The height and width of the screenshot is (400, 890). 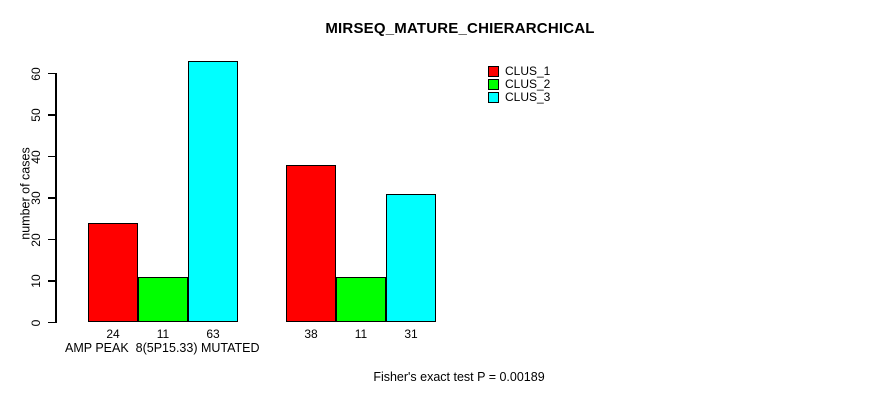 What do you see at coordinates (36, 281) in the screenshot?
I see `y-tick-label: 10` at bounding box center [36, 281].